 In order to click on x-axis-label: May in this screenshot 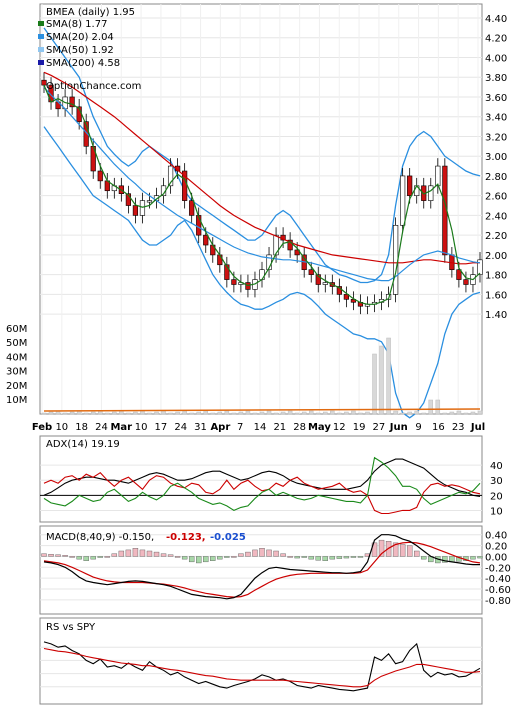, I will do `click(319, 427)`.